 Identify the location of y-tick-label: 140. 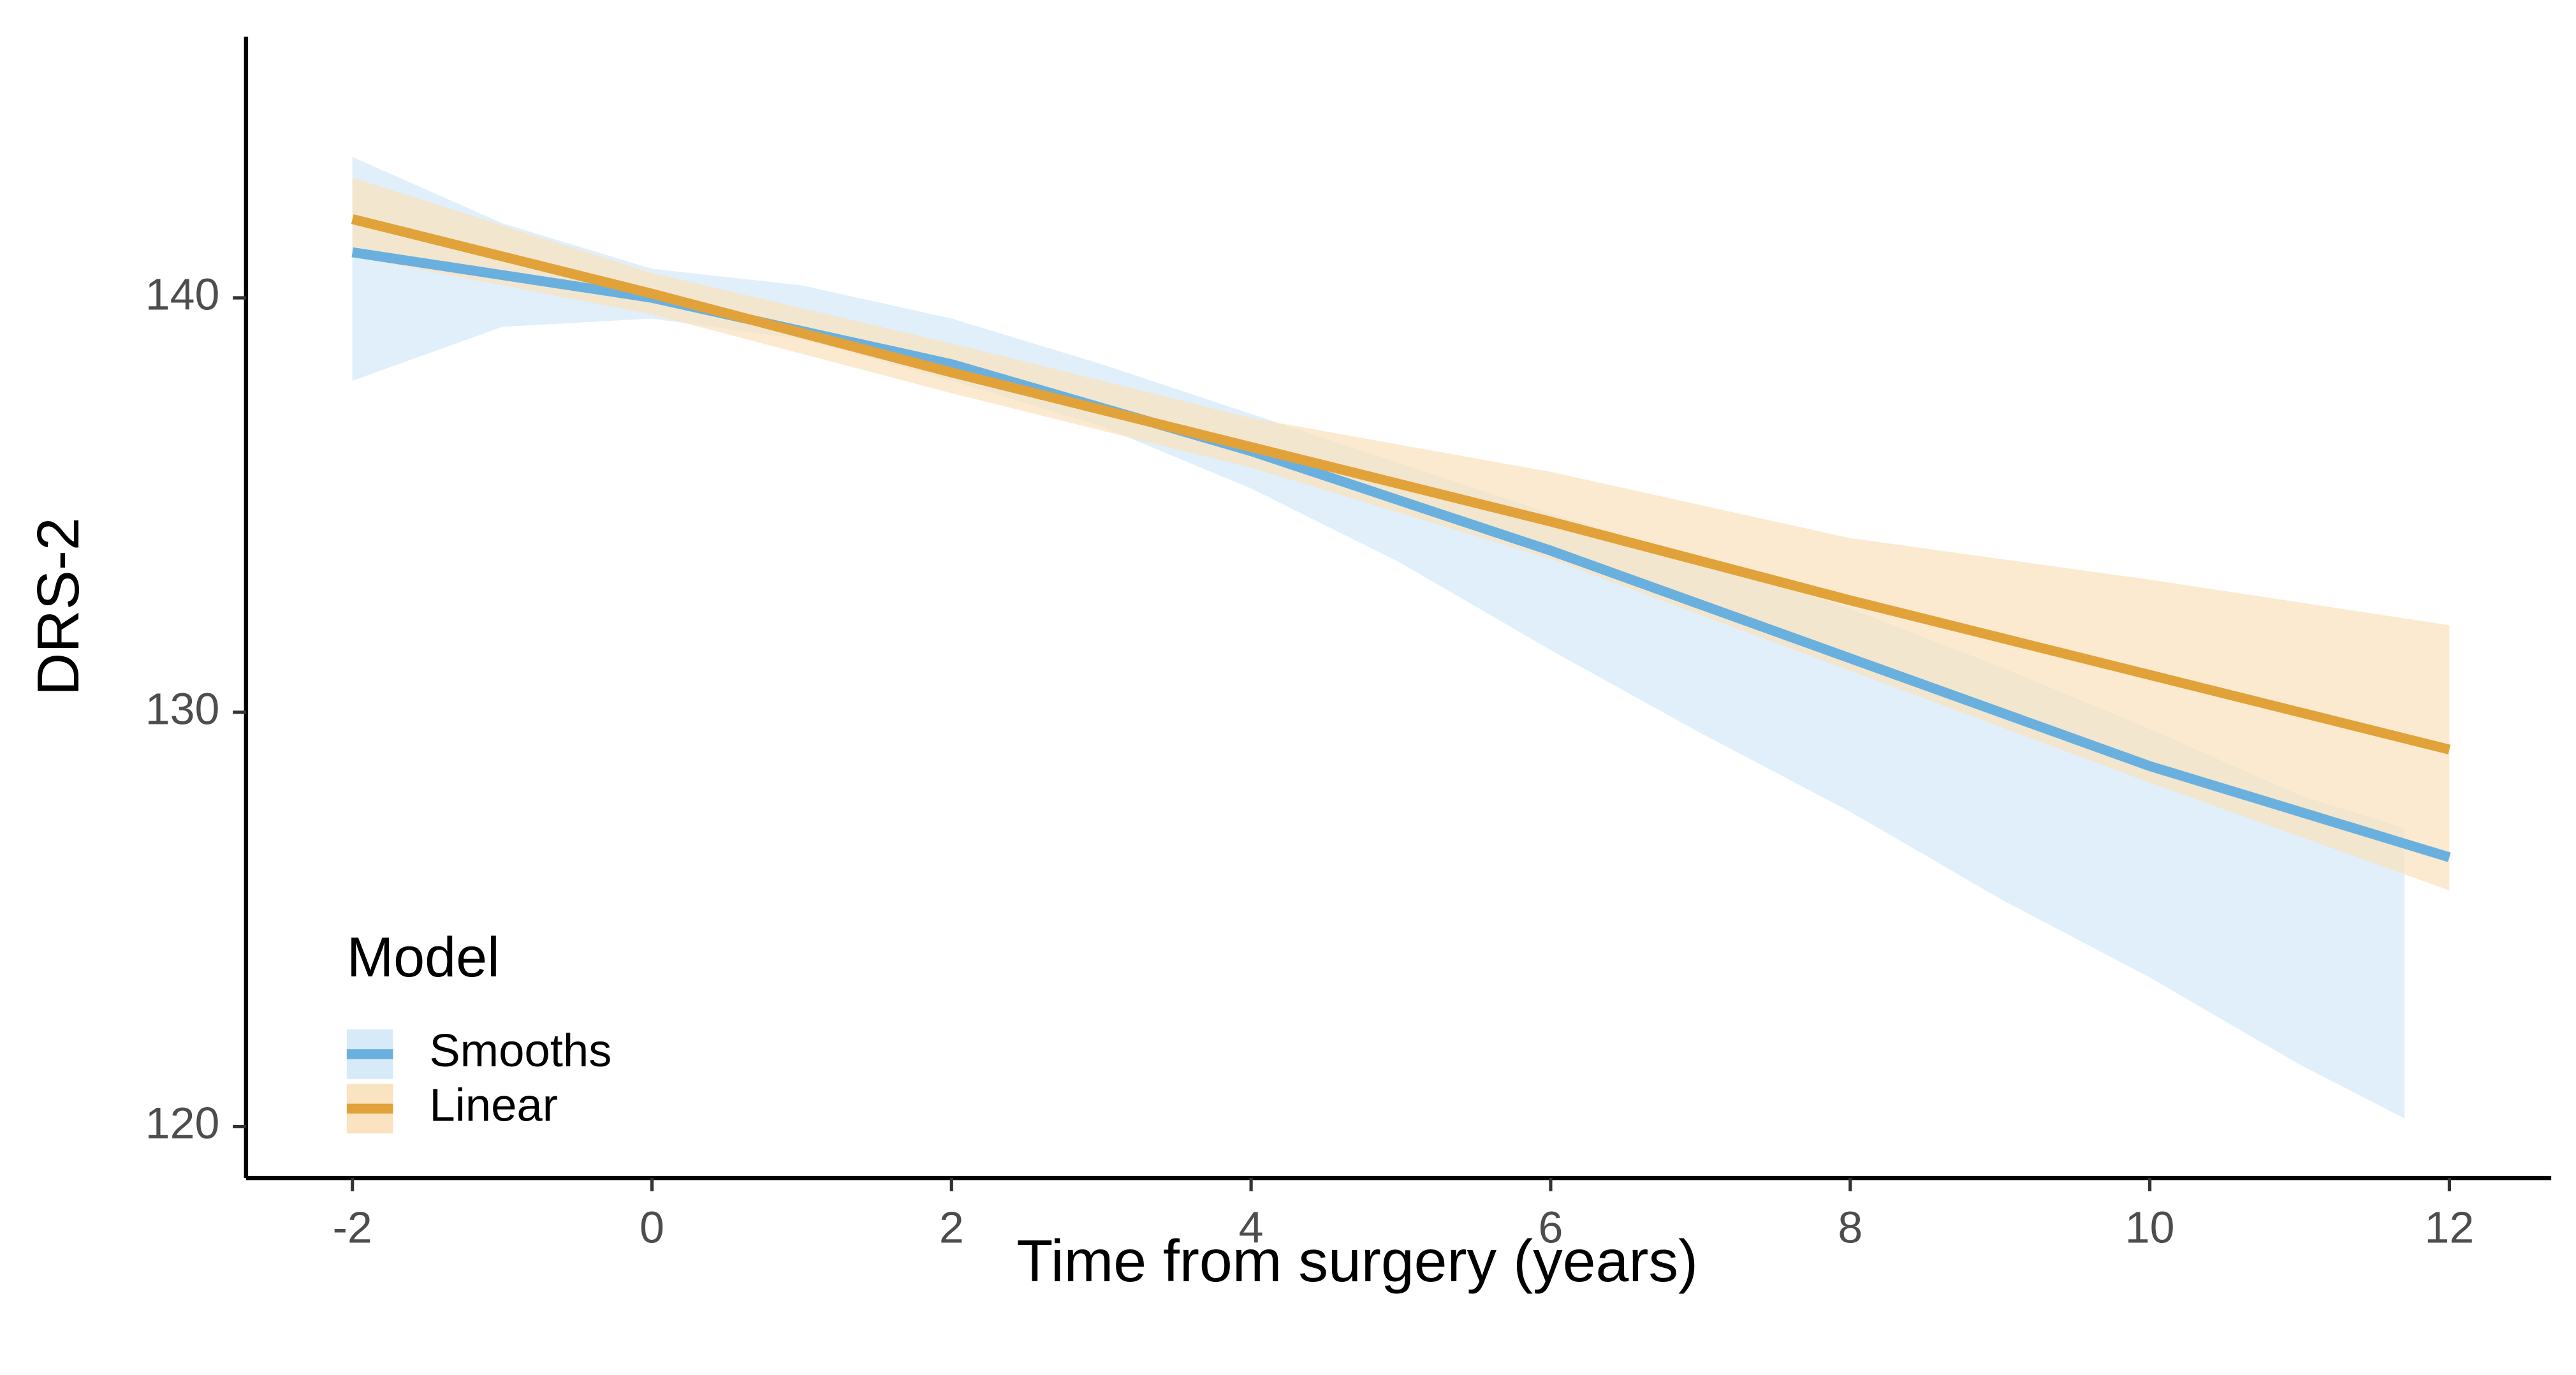
(182, 294).